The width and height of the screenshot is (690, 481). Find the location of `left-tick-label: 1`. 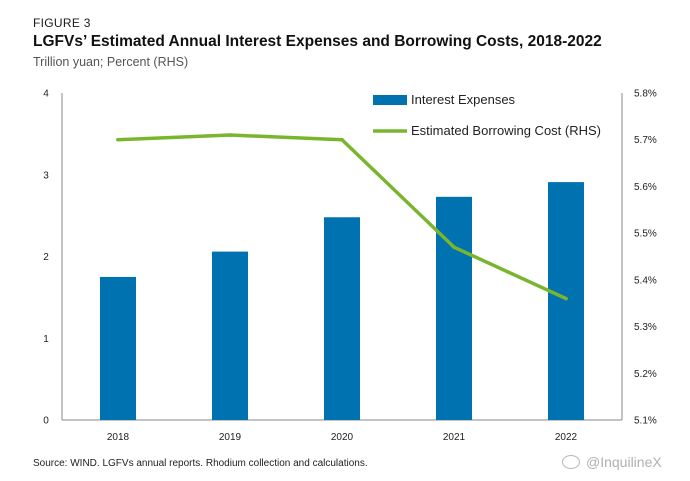

left-tick-label: 1 is located at coordinates (46, 339).